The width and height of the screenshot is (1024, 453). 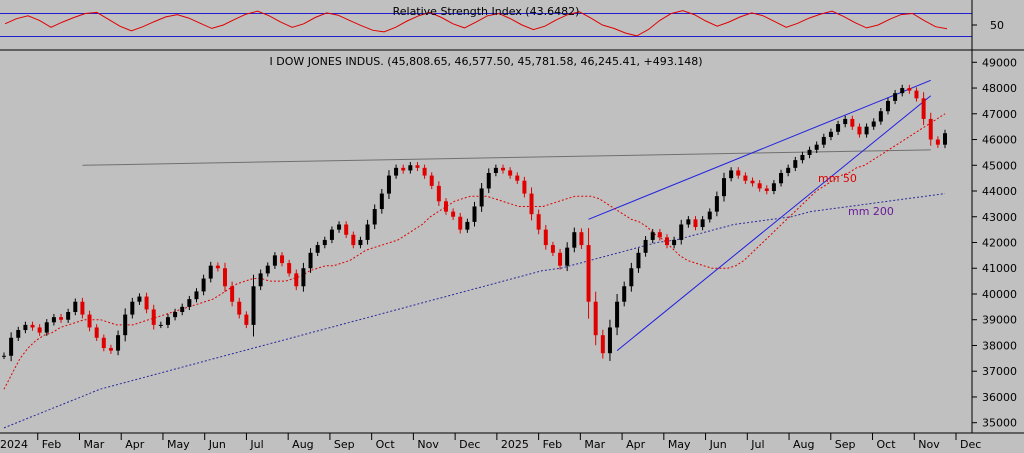 What do you see at coordinates (999, 88) in the screenshot?
I see `y-tick-label: 48000` at bounding box center [999, 88].